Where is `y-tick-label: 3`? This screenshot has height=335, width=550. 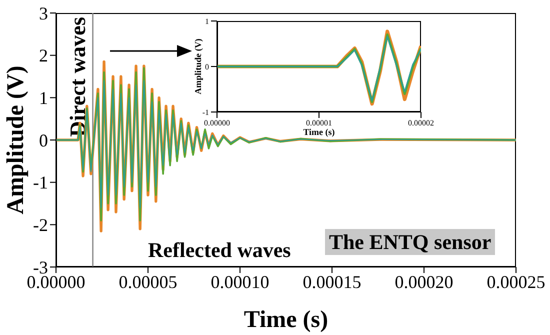 y-tick-label: 3 is located at coordinates (43, 13).